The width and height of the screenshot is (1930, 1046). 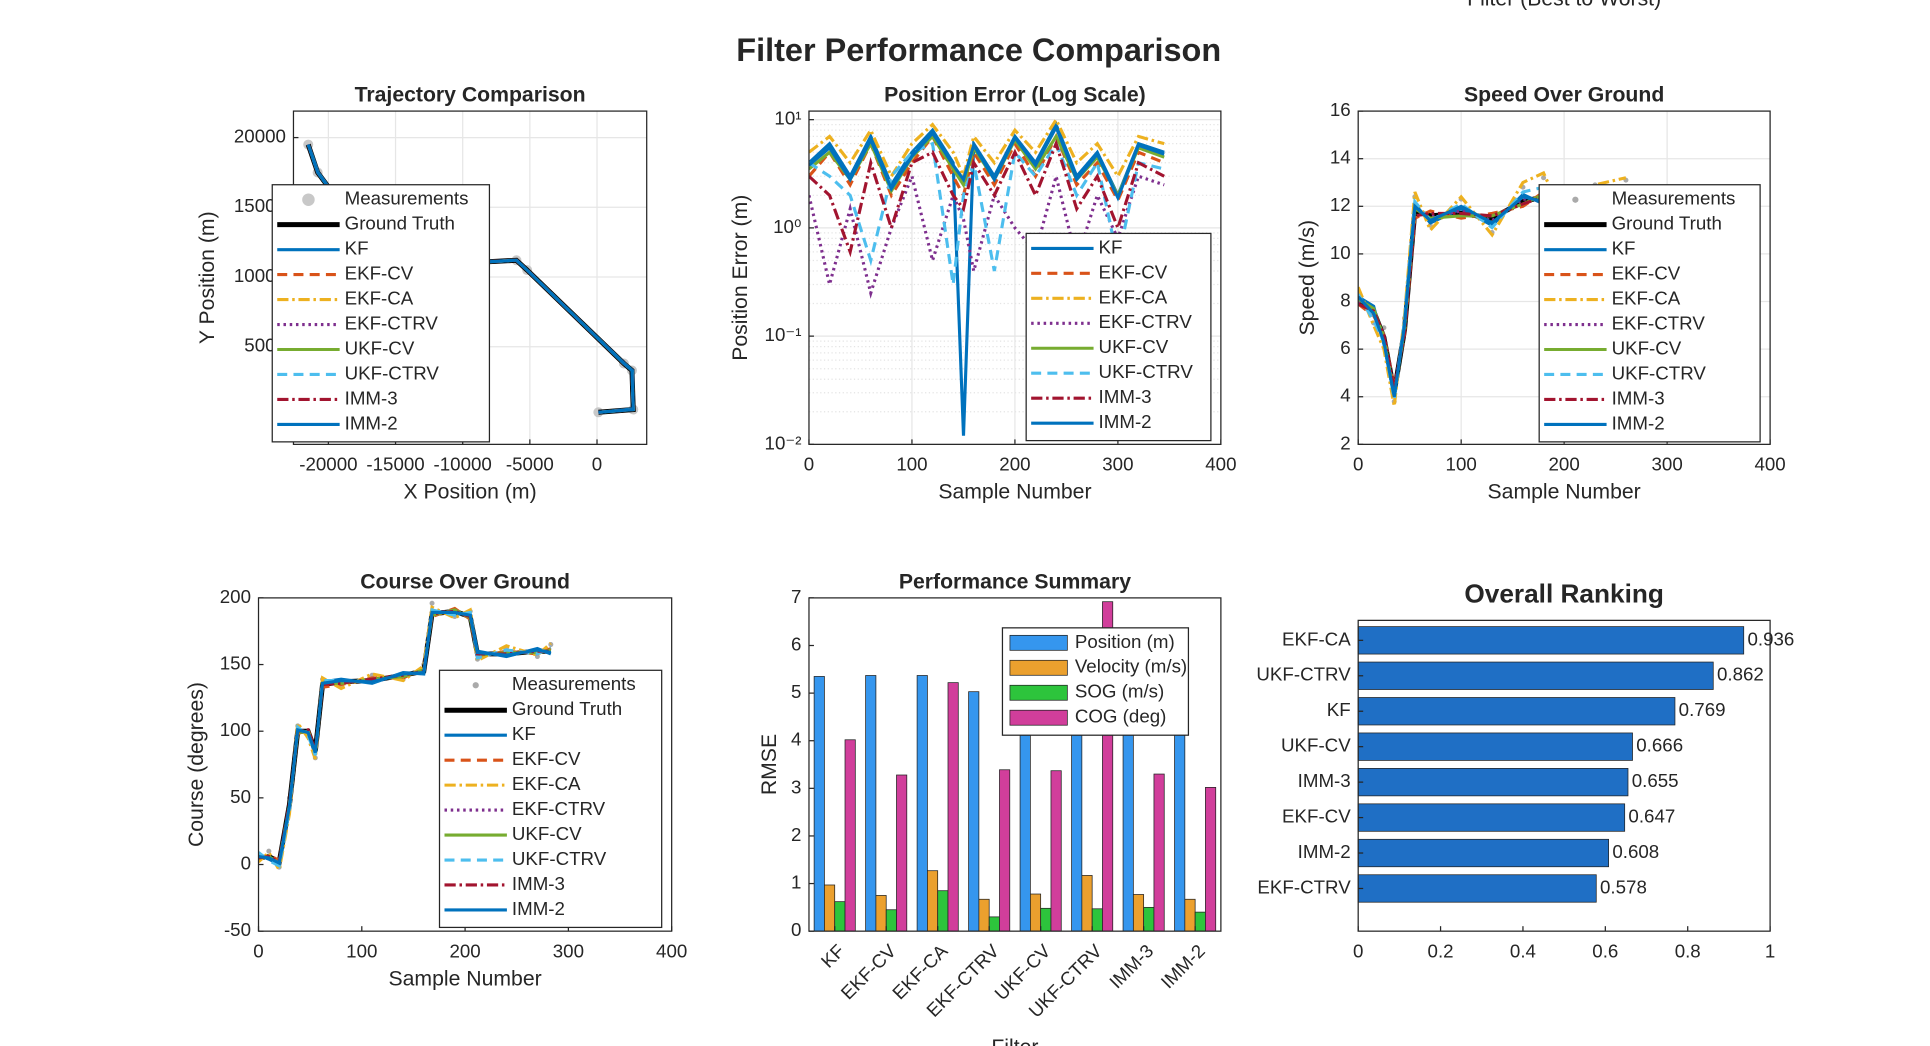 What do you see at coordinates (740, 278) in the screenshot?
I see `y-axis-label: Position Error (m)` at bounding box center [740, 278].